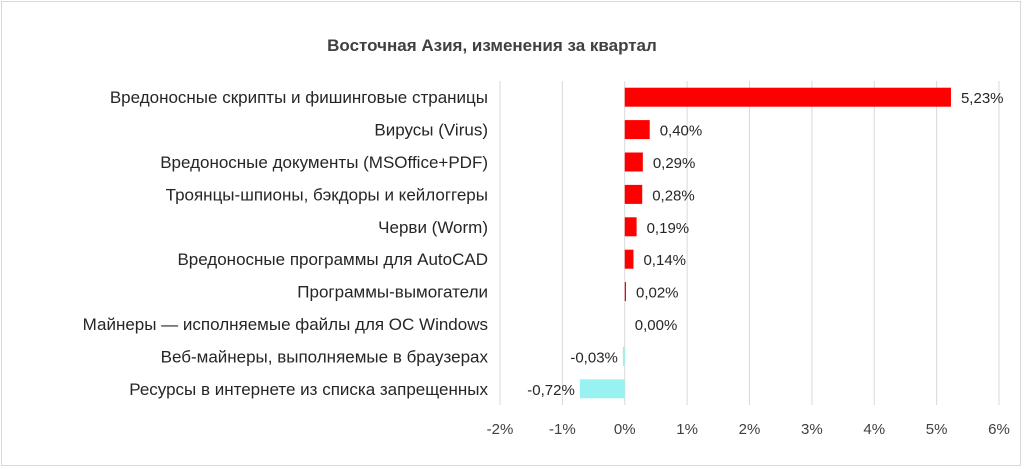  What do you see at coordinates (392, 292) in the screenshot?
I see `category-label: Программы-вымогатели` at bounding box center [392, 292].